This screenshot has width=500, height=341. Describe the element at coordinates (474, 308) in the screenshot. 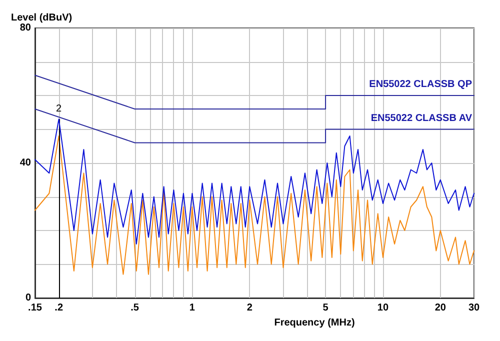

I see `x-tick-label: 30` at that location.